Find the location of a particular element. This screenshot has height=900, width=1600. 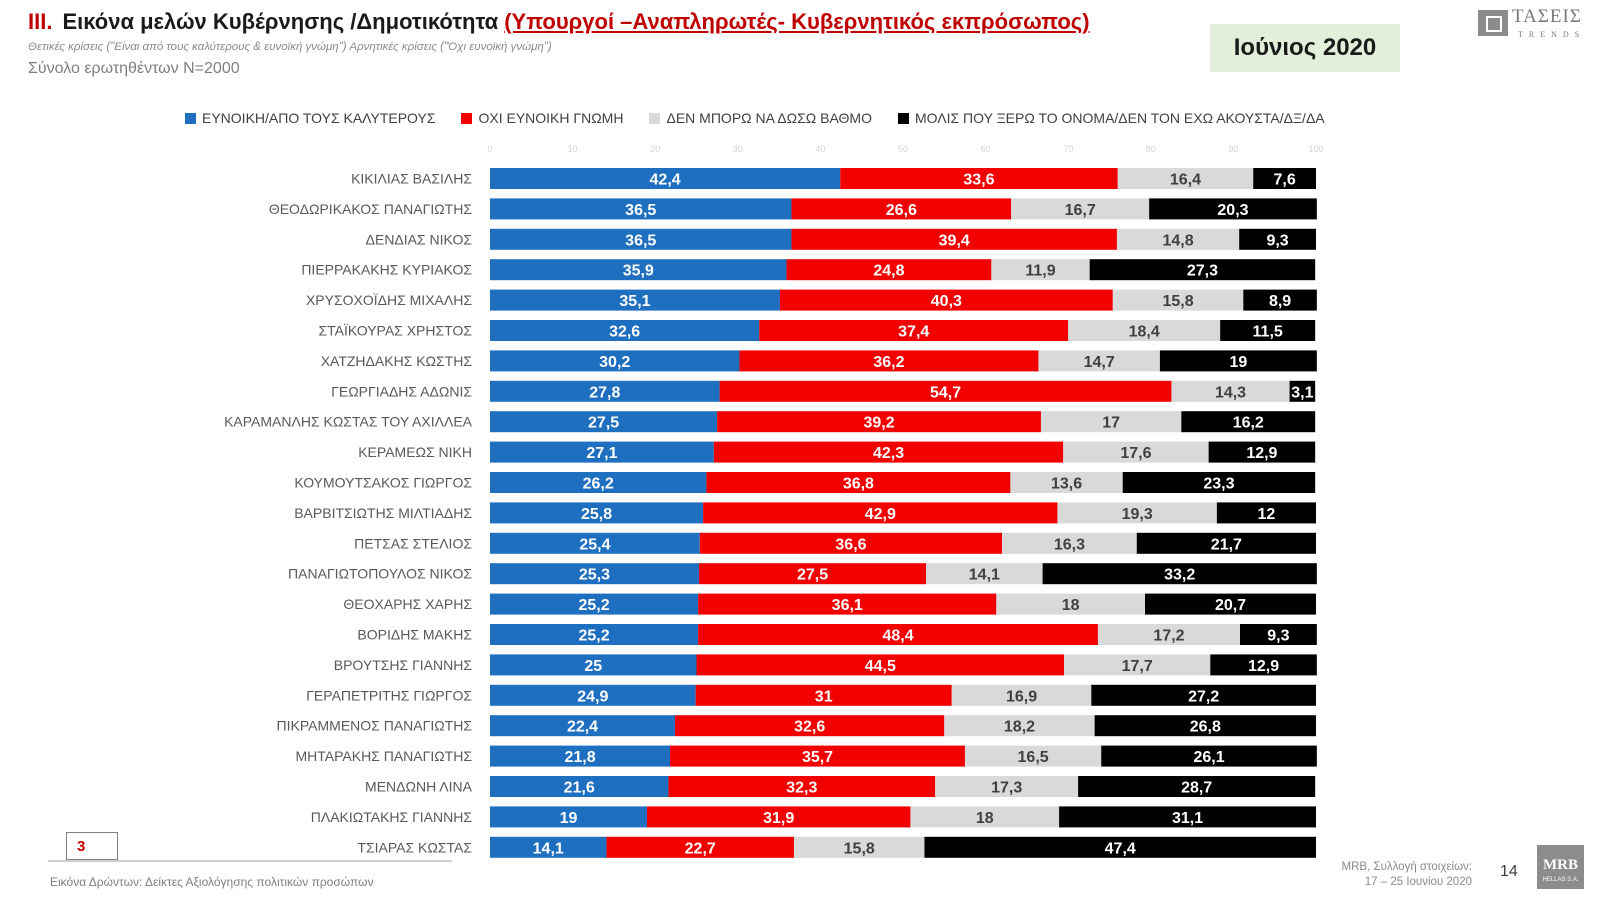

data-label: 18,4 is located at coordinates (1144, 332).